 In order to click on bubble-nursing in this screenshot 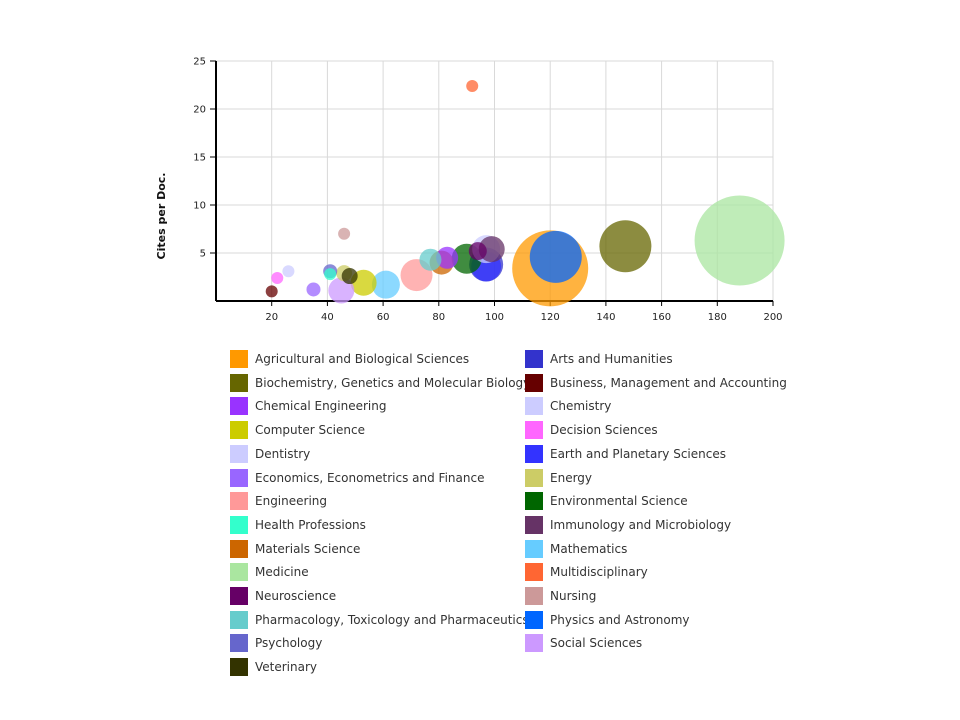, I will do `click(344, 233)`.